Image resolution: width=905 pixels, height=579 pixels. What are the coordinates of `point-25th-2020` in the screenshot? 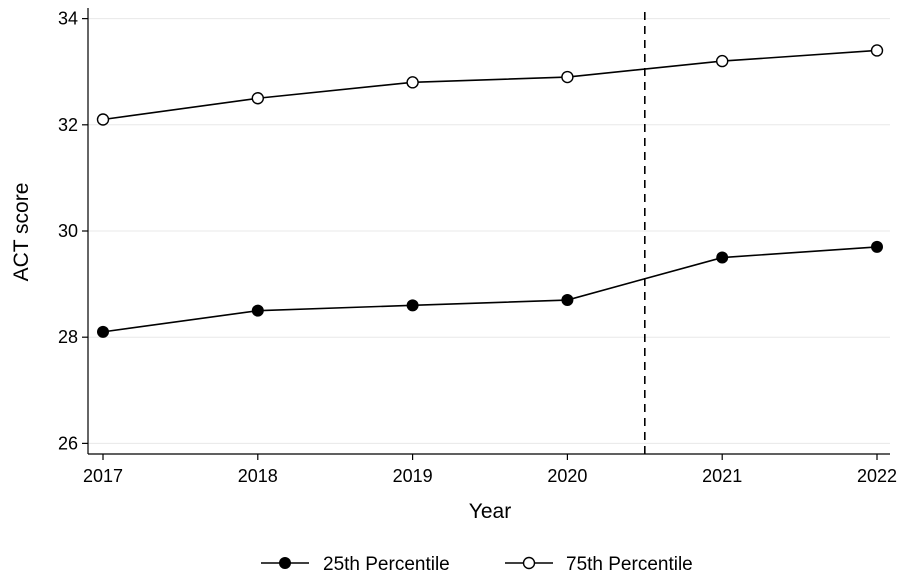 It's located at (567, 300).